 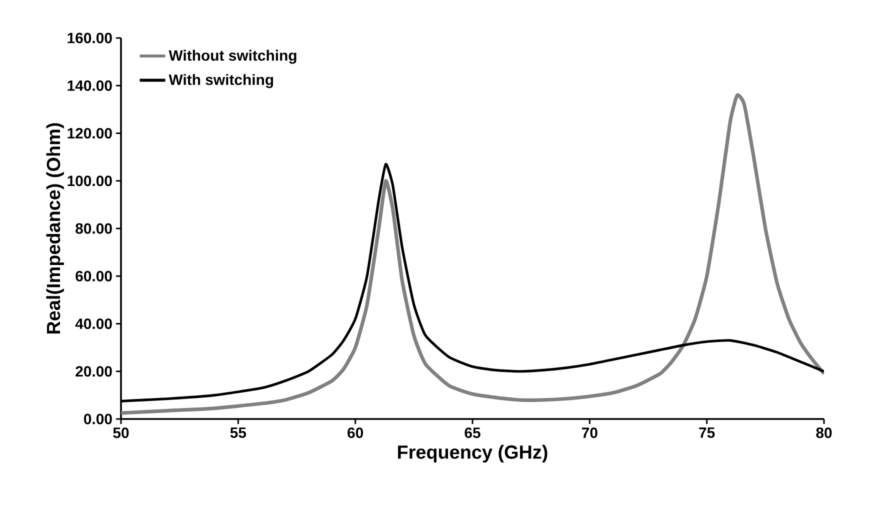 I want to click on y-tick-label: 160.00, so click(x=90, y=38).